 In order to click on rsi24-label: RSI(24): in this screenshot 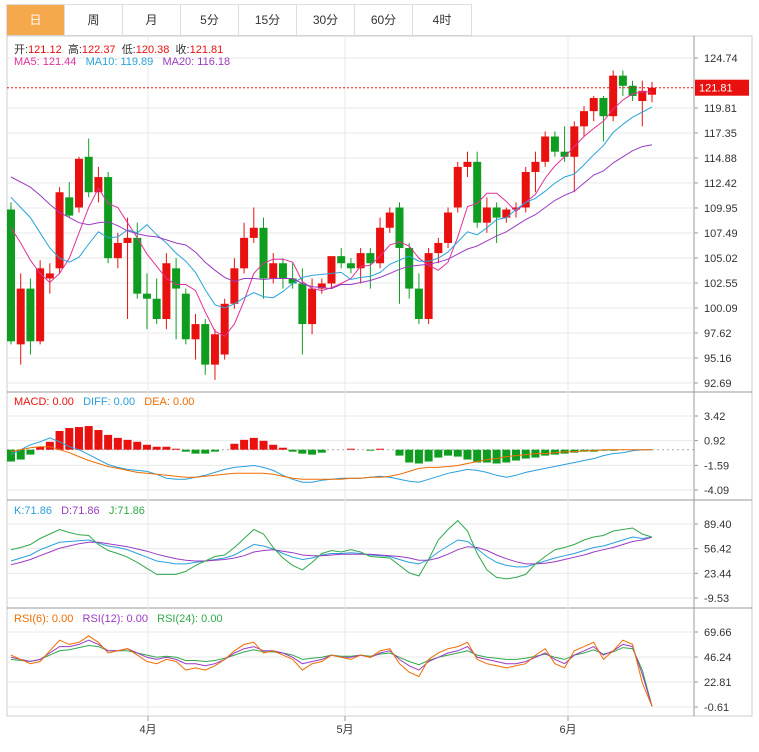, I will do `click(178, 619)`.